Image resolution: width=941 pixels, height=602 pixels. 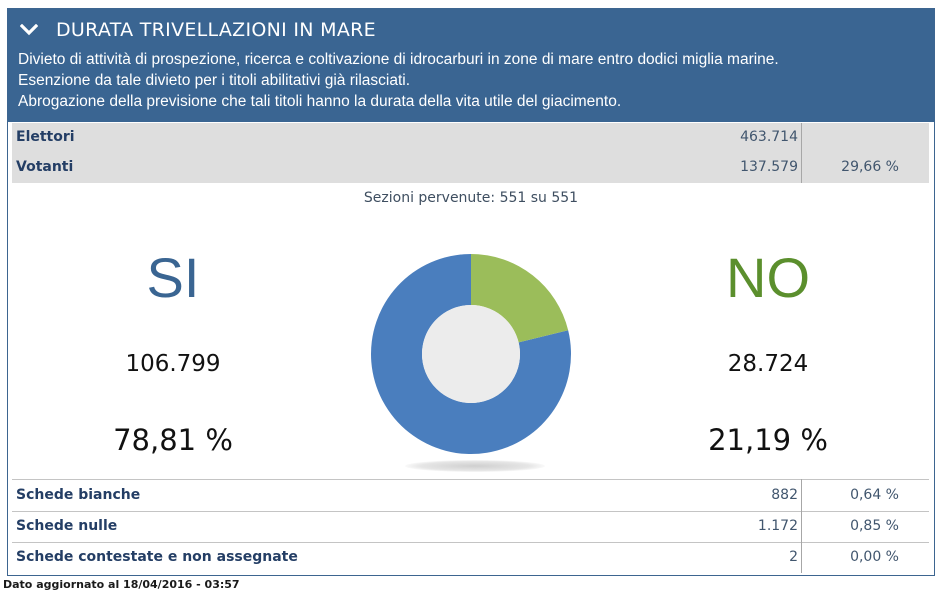 What do you see at coordinates (470, 496) in the screenshot?
I see `schede-row: Schede bianche 882 0,64 %` at bounding box center [470, 496].